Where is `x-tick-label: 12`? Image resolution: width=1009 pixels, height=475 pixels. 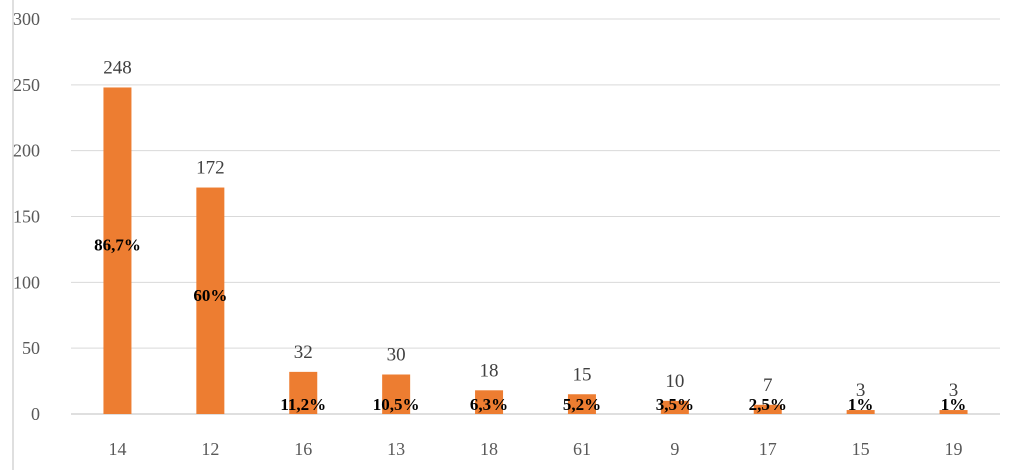 x-tick-label: 12 is located at coordinates (210, 449).